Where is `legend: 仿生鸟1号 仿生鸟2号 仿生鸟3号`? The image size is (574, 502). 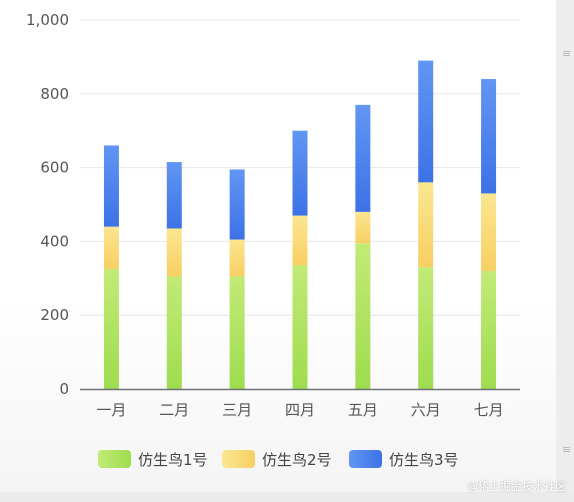
legend: 仿生鸟1号 仿生鸟2号 仿生鸟3号 is located at coordinates (278, 459).